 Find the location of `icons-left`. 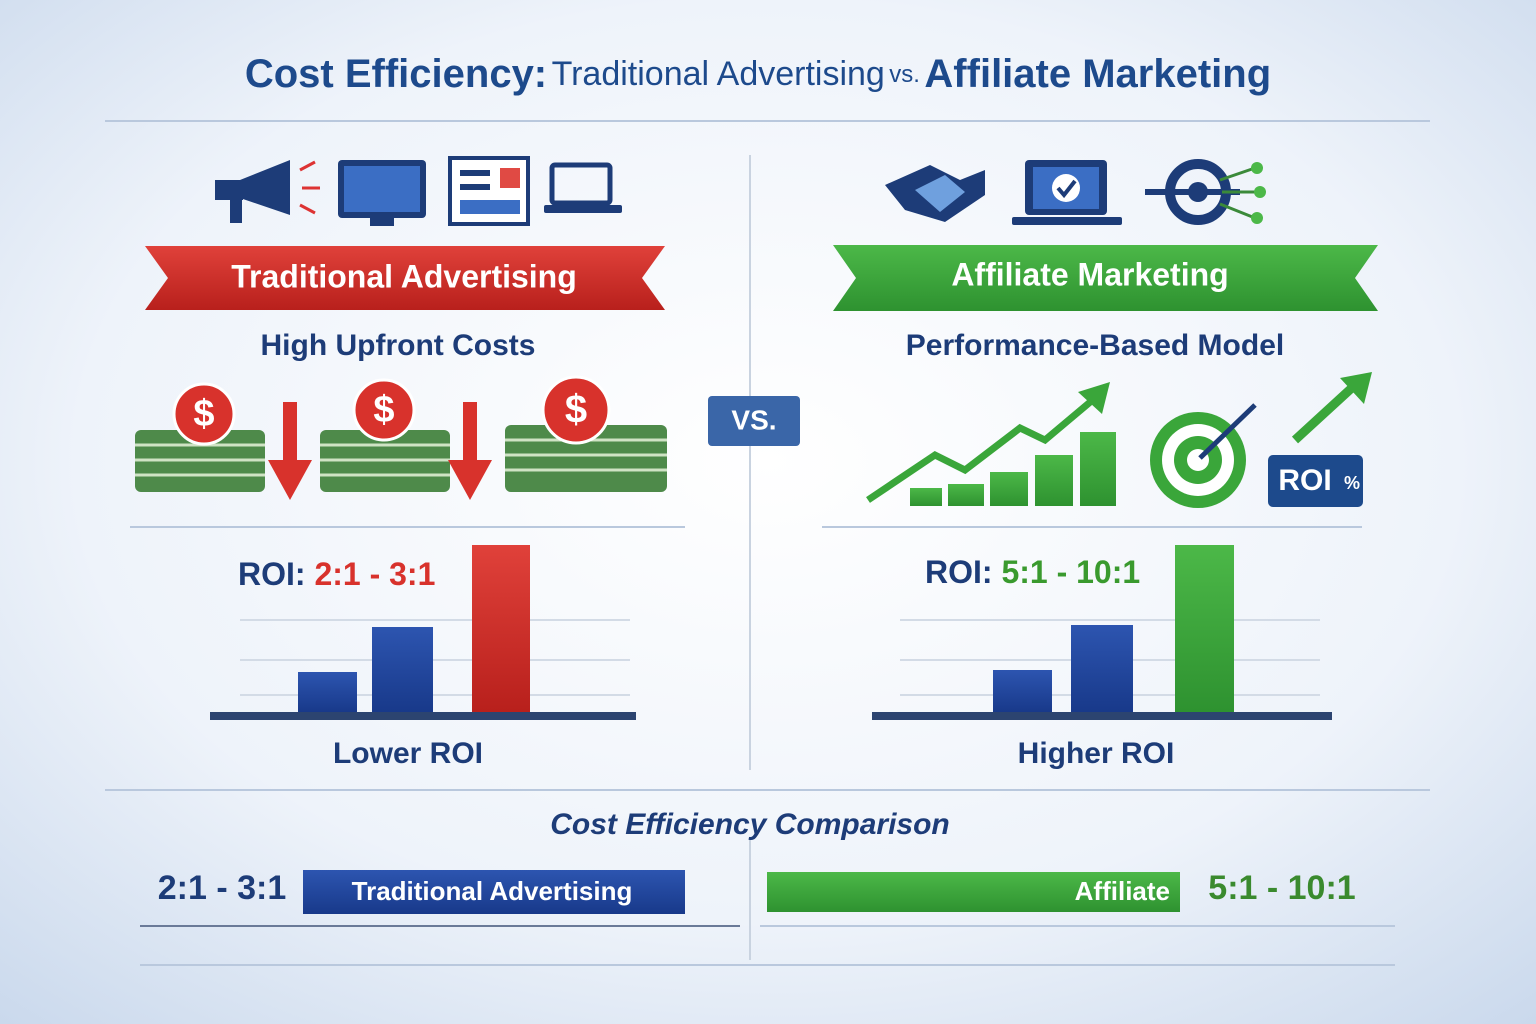

icons-left is located at coordinates (418, 191).